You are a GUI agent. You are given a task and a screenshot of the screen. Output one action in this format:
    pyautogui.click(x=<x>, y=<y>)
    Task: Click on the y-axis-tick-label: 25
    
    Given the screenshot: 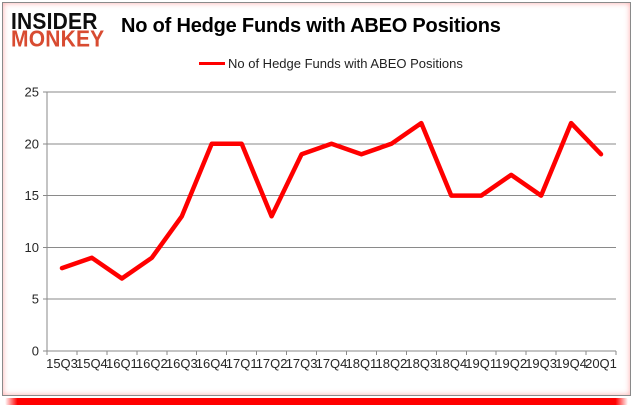 What is the action you would take?
    pyautogui.click(x=32, y=92)
    